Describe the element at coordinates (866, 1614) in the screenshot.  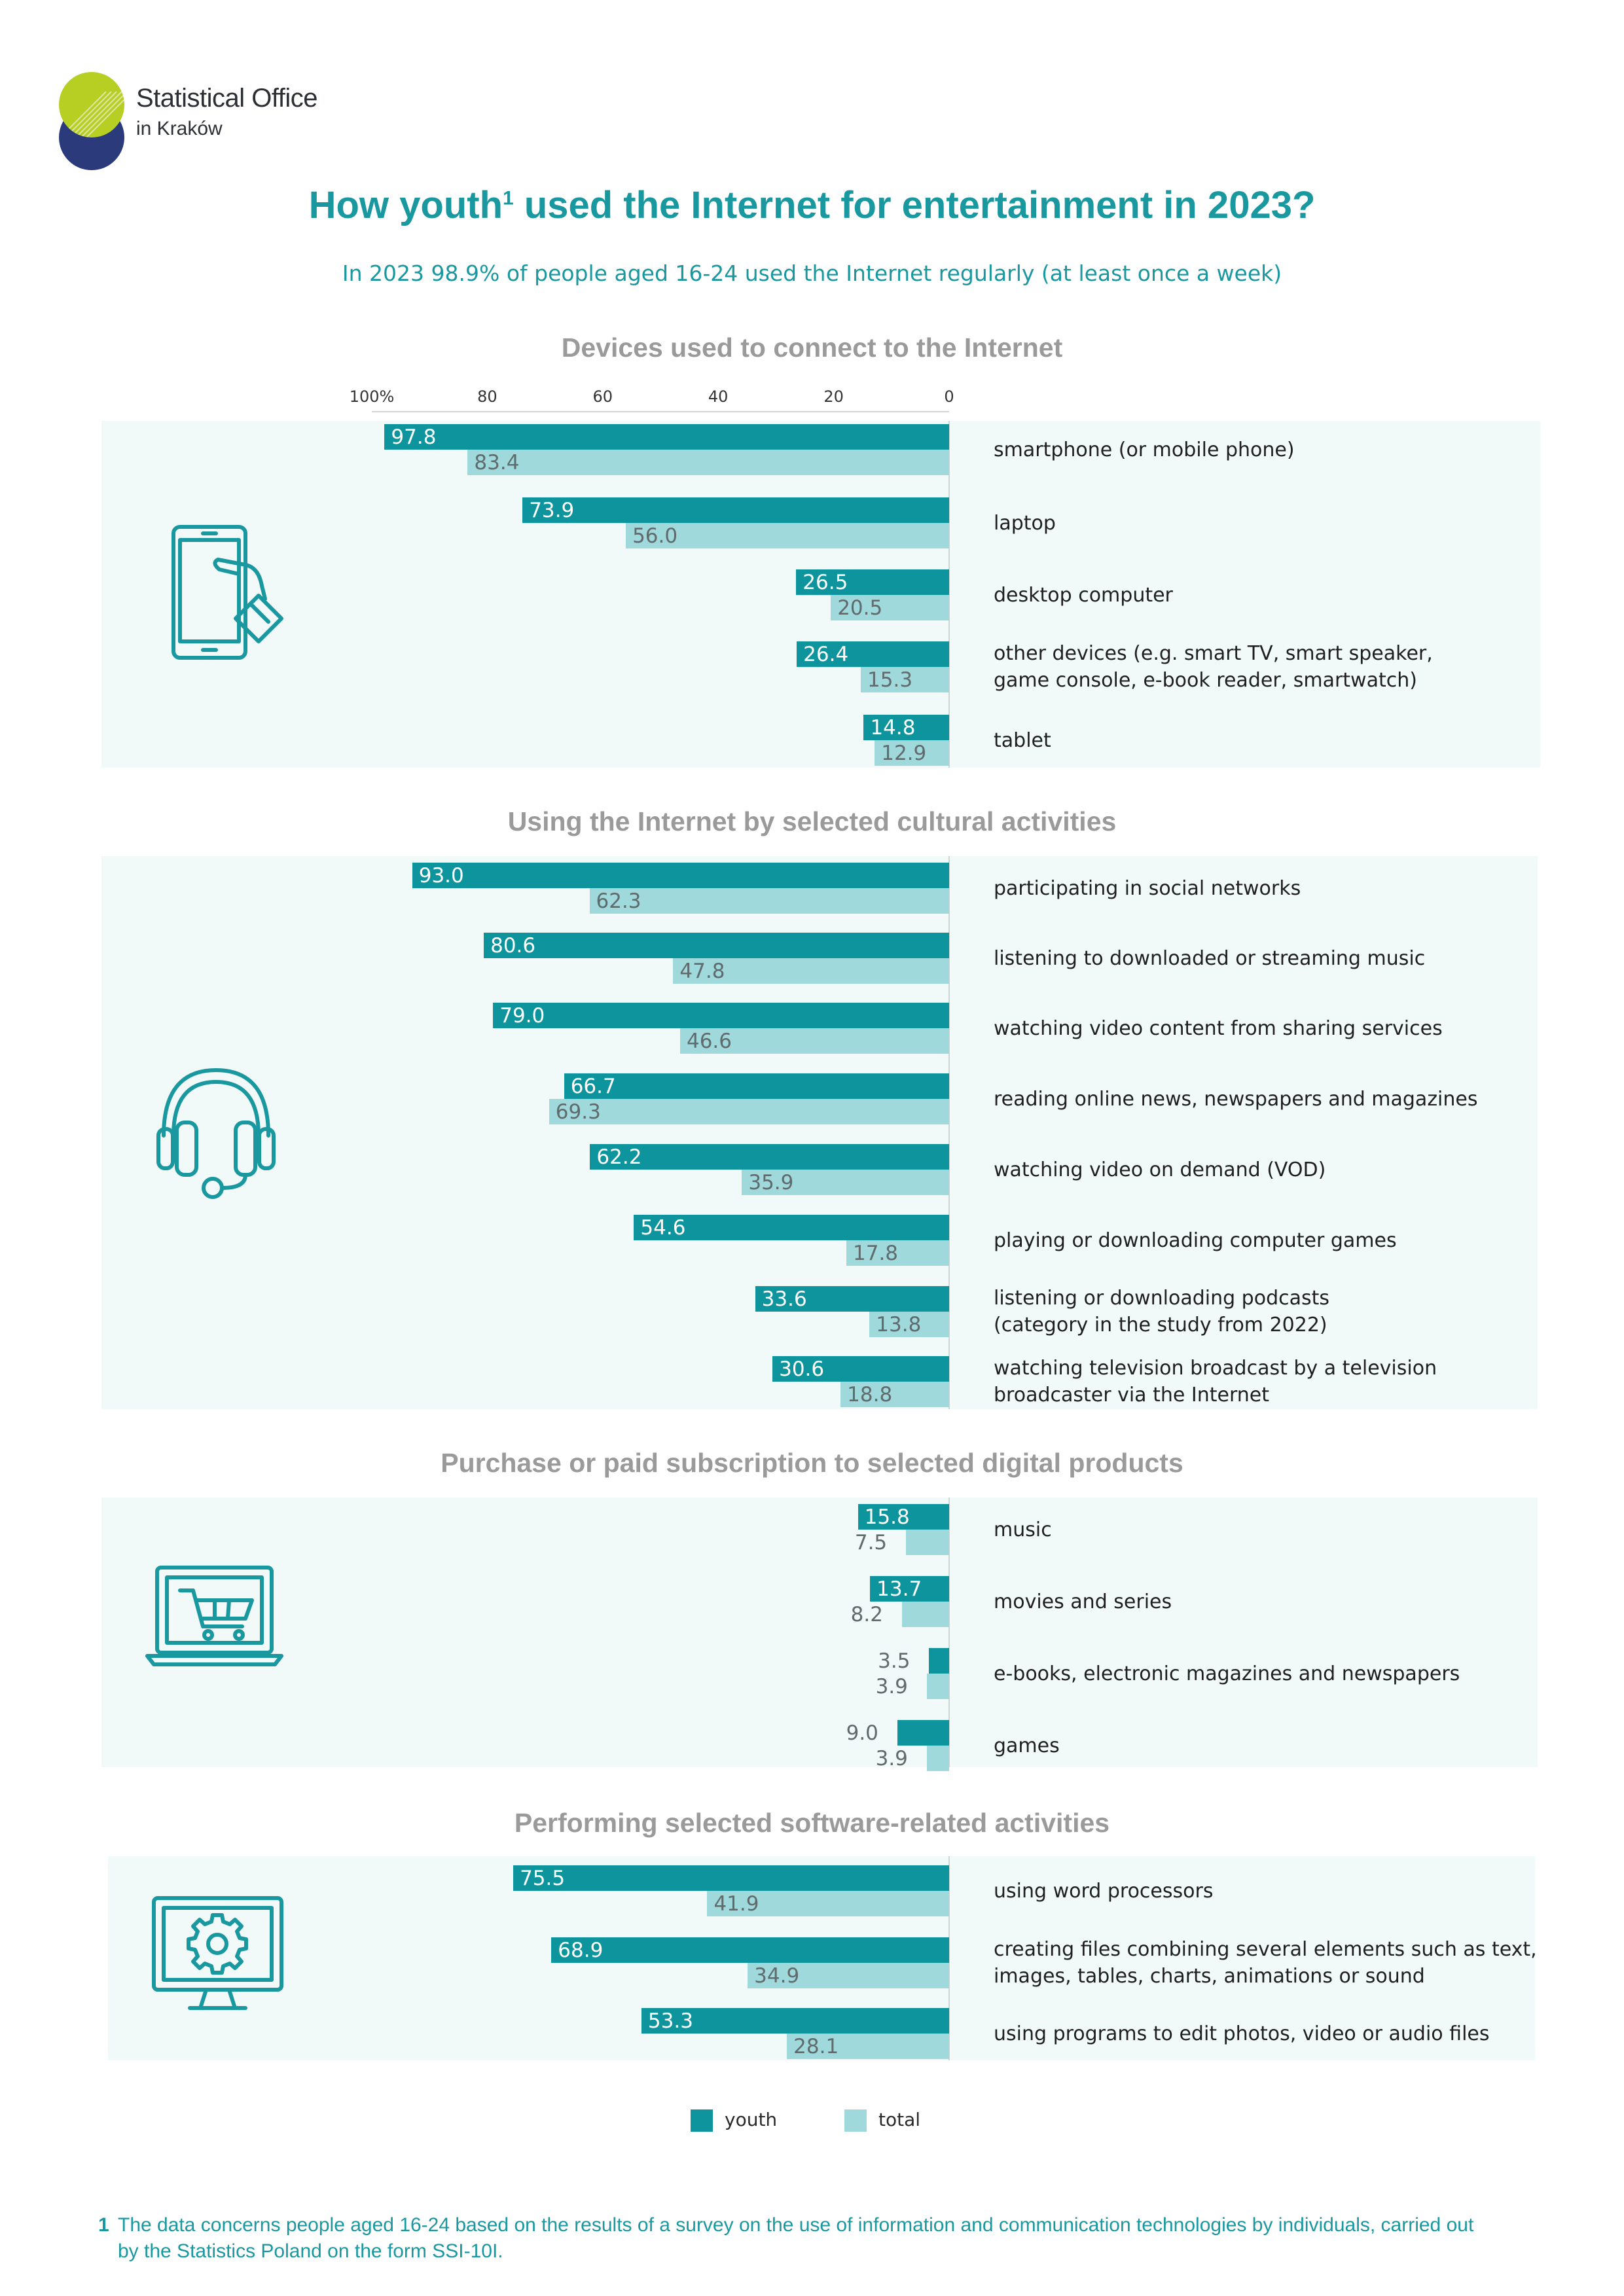
I see `data-label-total: 8.2` at that location.